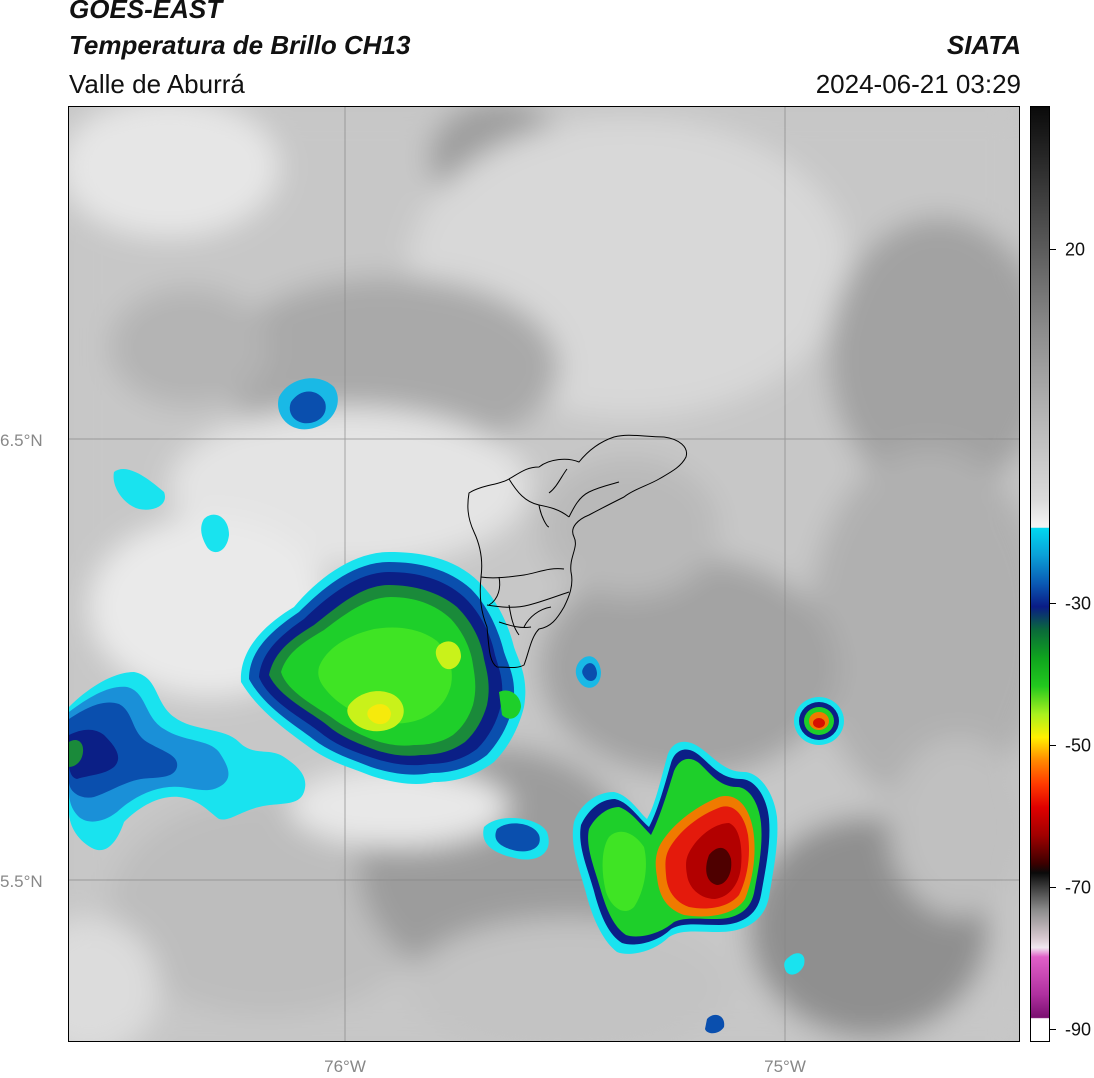 Image resolution: width=1094 pixels, height=1078 pixels. Describe the element at coordinates (187, 761) in the screenshot. I see `cold-cloud-west-band` at that location.